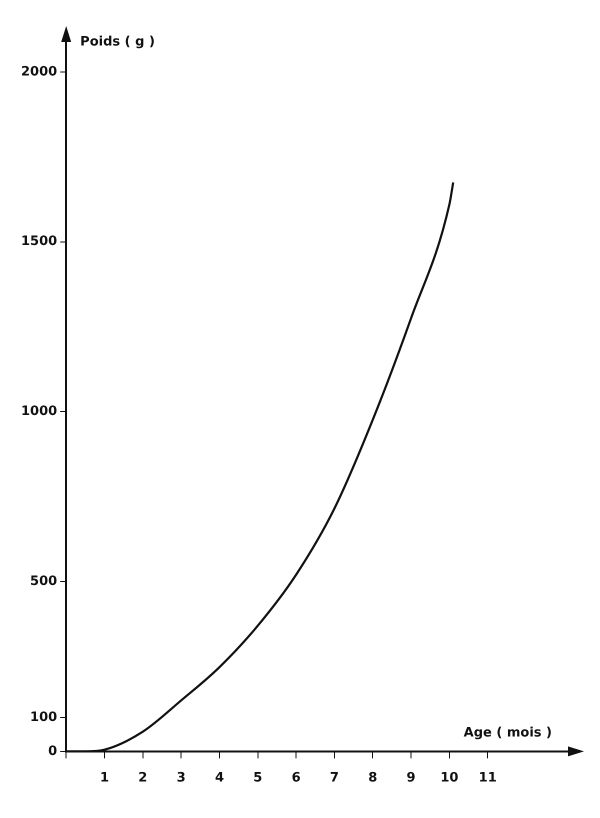 The image size is (600, 818). I want to click on y-tick-label: 2000, so click(39, 72).